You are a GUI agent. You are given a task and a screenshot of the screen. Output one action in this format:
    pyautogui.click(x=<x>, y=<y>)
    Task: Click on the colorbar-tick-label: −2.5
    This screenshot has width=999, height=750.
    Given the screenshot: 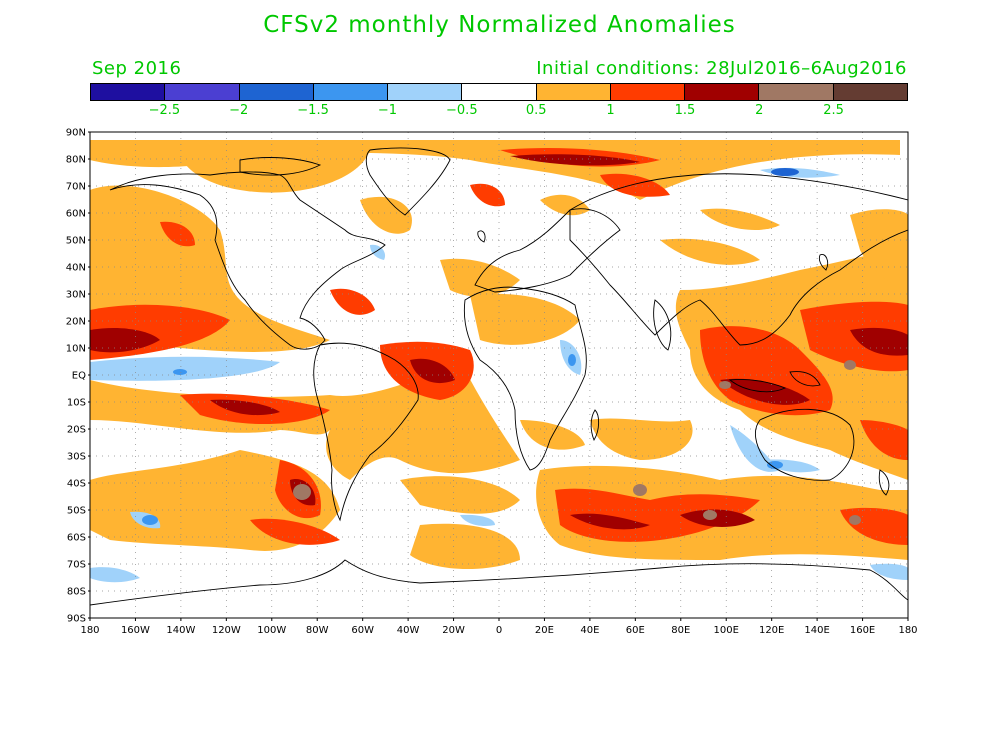 What is the action you would take?
    pyautogui.click(x=164, y=110)
    